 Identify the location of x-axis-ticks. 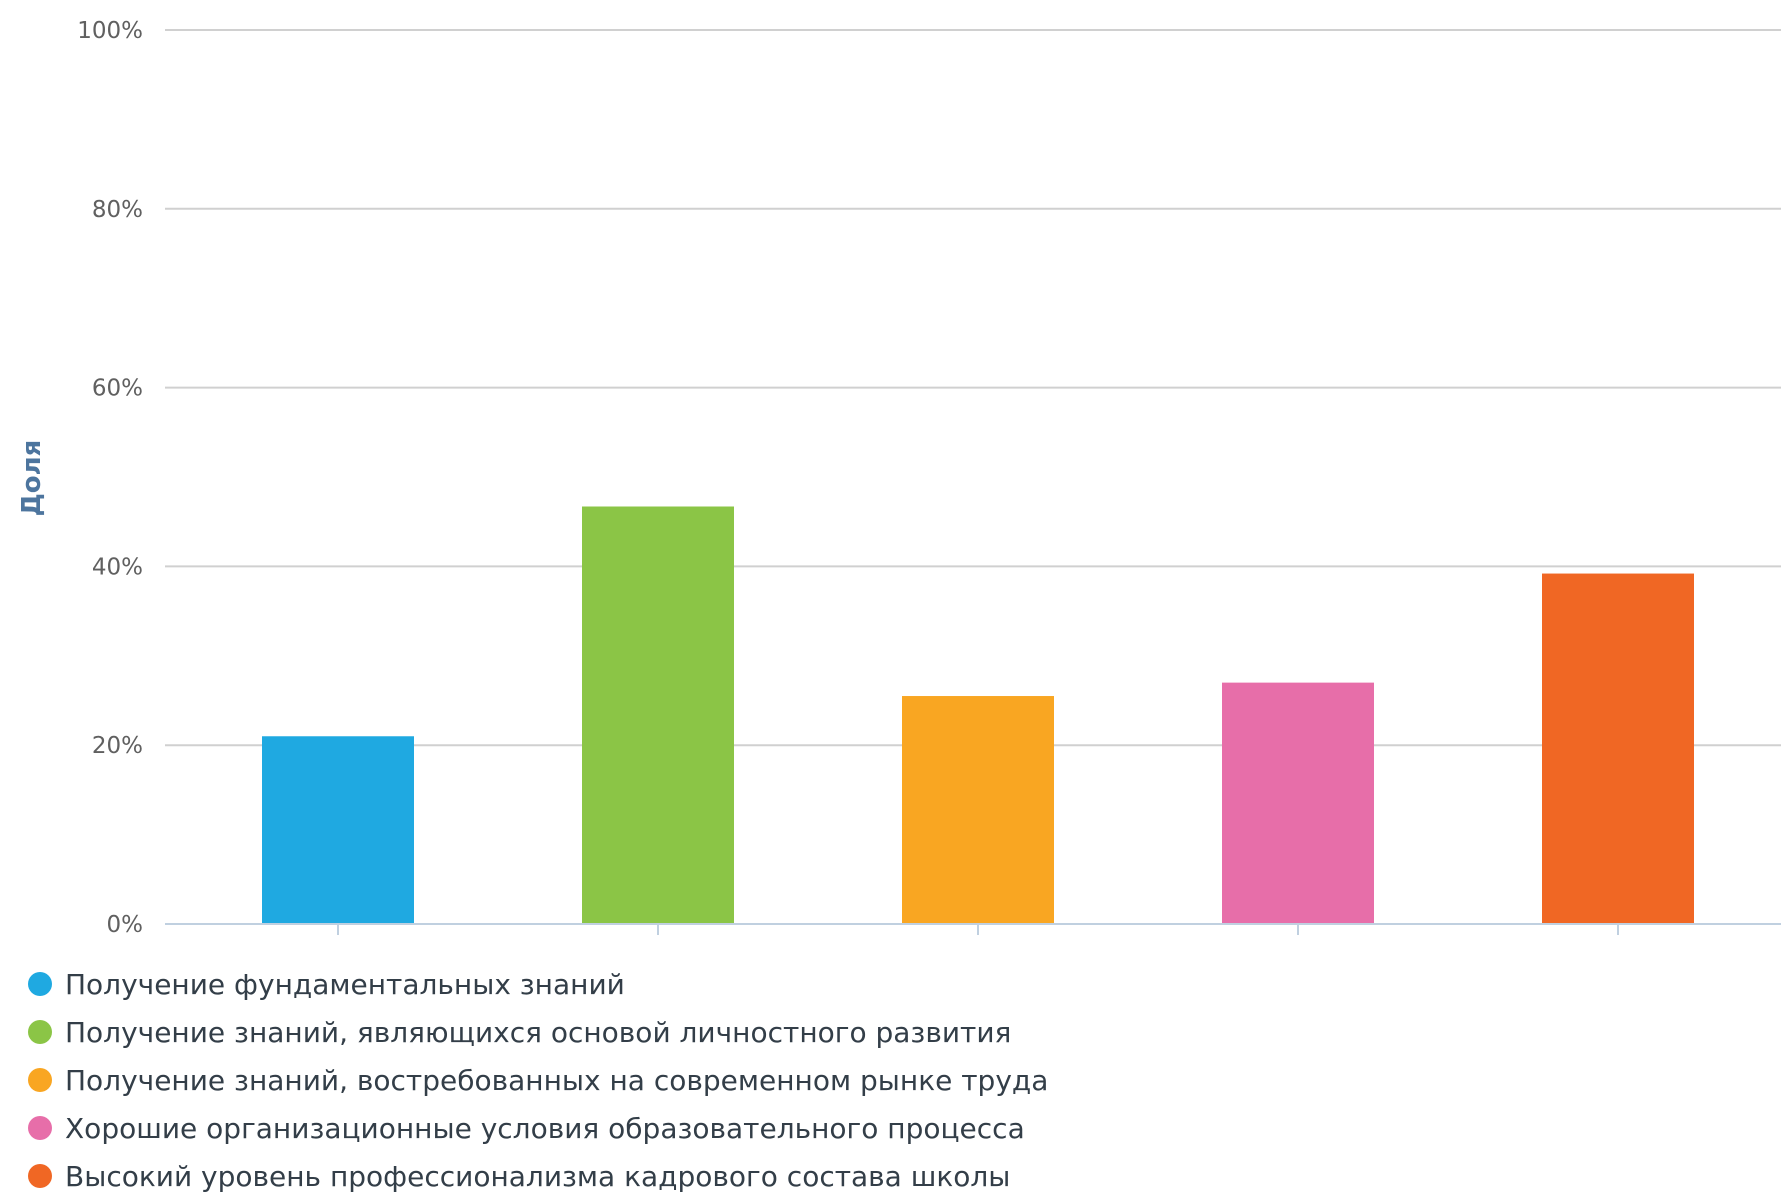
(978, 929).